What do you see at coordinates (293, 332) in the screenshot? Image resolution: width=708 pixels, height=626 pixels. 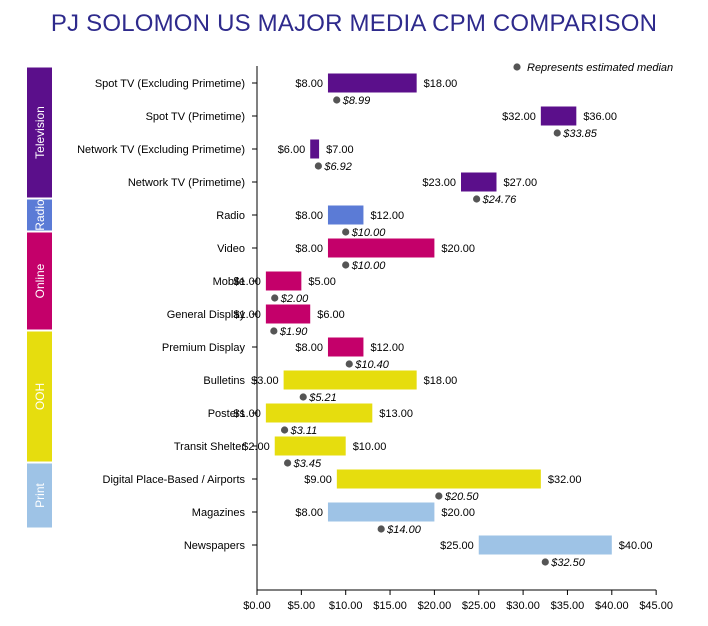 I see `median-label: $1.90` at bounding box center [293, 332].